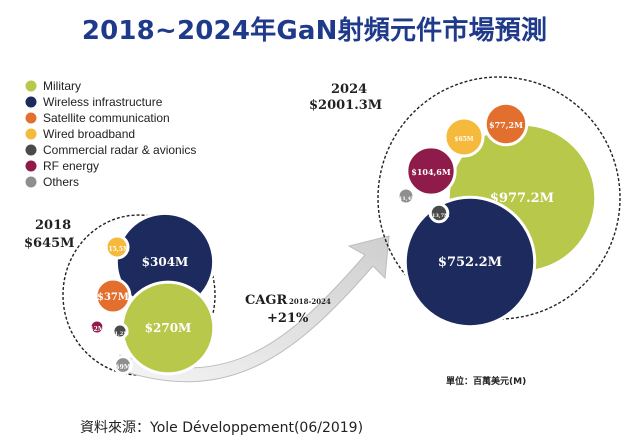  Describe the element at coordinates (117, 249) in the screenshot. I see `bubble-label-2018-wired-broadband: $15,5M` at that location.